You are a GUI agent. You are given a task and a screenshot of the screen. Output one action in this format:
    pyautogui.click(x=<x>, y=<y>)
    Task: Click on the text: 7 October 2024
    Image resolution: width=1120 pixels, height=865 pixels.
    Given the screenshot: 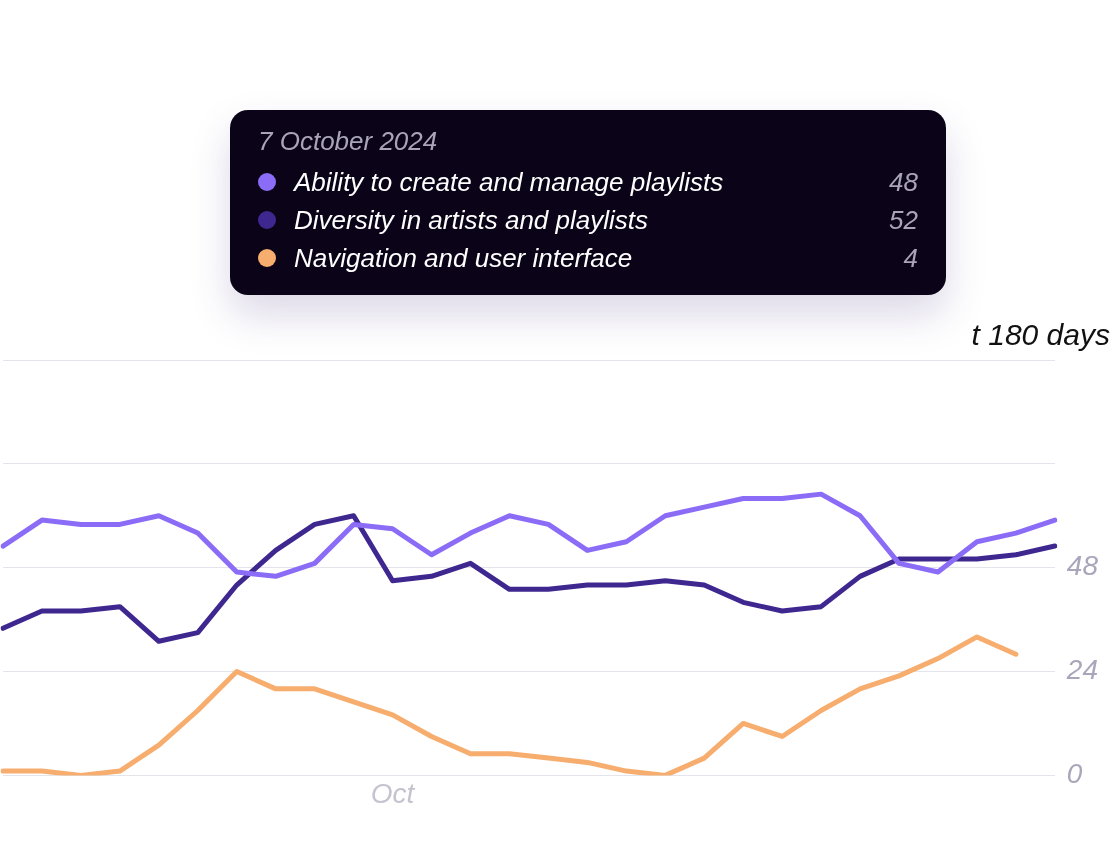 What is the action you would take?
    pyautogui.click(x=348, y=141)
    